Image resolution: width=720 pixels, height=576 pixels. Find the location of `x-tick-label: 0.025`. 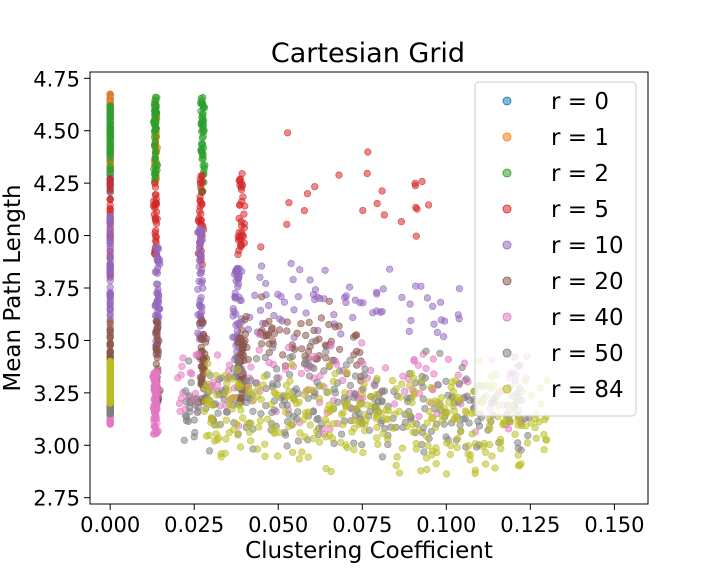

x-tick-label: 0.025 is located at coordinates (194, 525).